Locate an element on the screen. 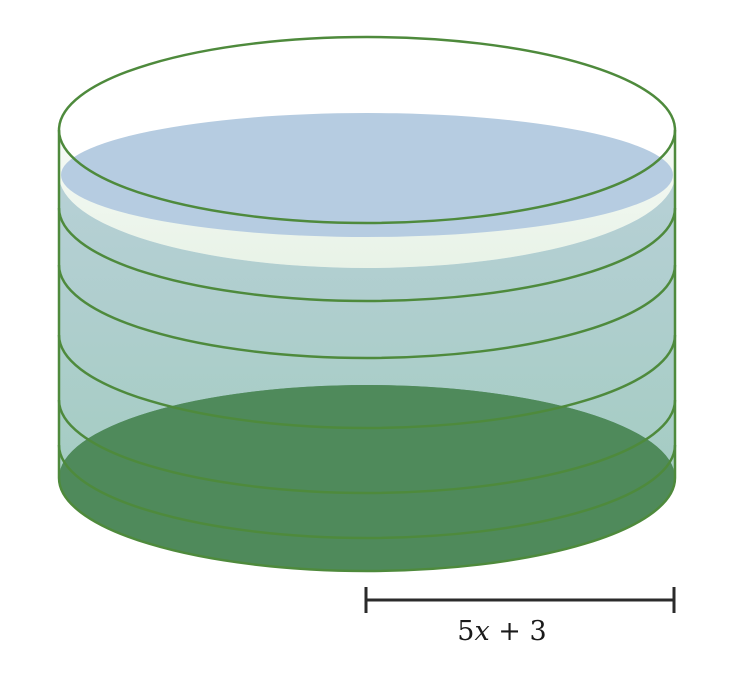 This screenshot has width=752, height=678. top-rim-back is located at coordinates (367, 83).